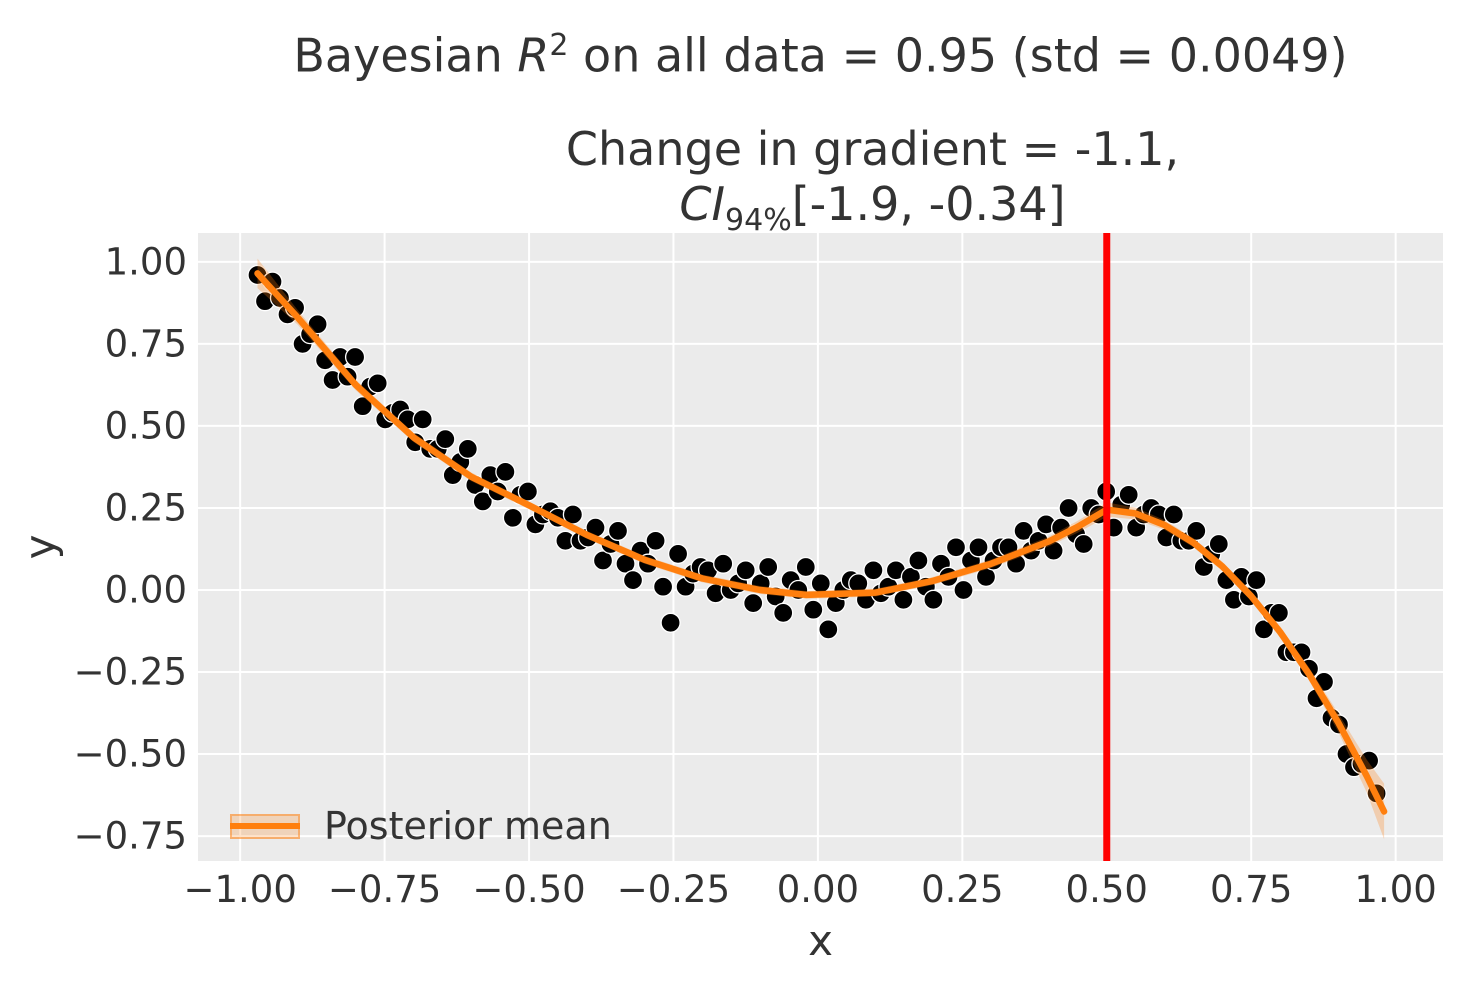  What do you see at coordinates (145, 344) in the screenshot?
I see `y-tick-label: 0.75` at bounding box center [145, 344].